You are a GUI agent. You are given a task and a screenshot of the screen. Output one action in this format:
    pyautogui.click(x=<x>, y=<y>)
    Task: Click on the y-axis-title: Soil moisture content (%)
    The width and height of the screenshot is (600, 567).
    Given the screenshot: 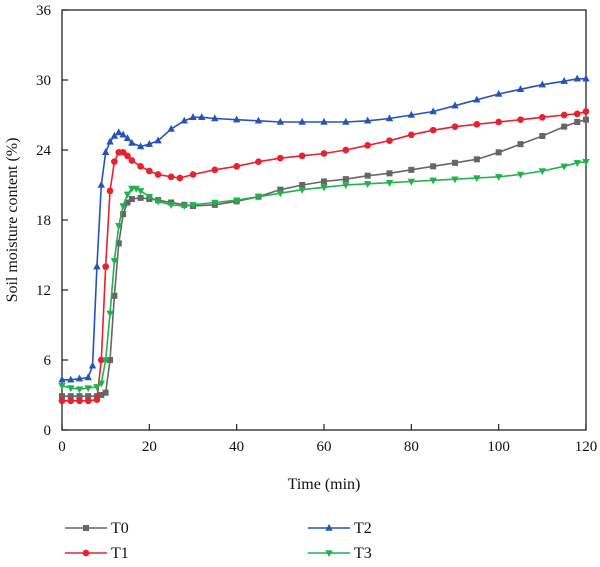 What is the action you would take?
    pyautogui.click(x=12, y=220)
    